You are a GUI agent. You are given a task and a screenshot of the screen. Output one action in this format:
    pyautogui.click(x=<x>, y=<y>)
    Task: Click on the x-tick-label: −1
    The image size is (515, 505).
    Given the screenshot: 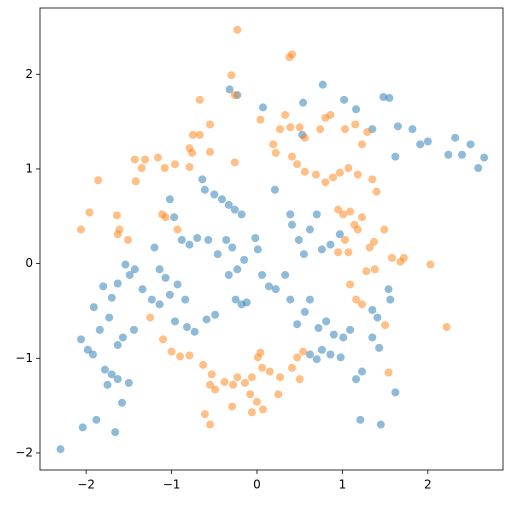 What is the action you would take?
    pyautogui.click(x=172, y=485)
    